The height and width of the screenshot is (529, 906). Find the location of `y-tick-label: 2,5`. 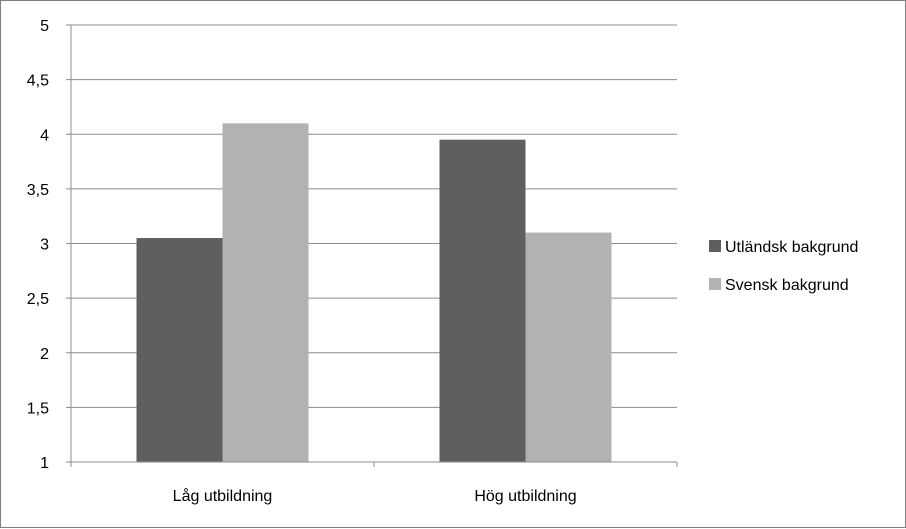

y-tick-label: 2,5 is located at coordinates (38, 299).